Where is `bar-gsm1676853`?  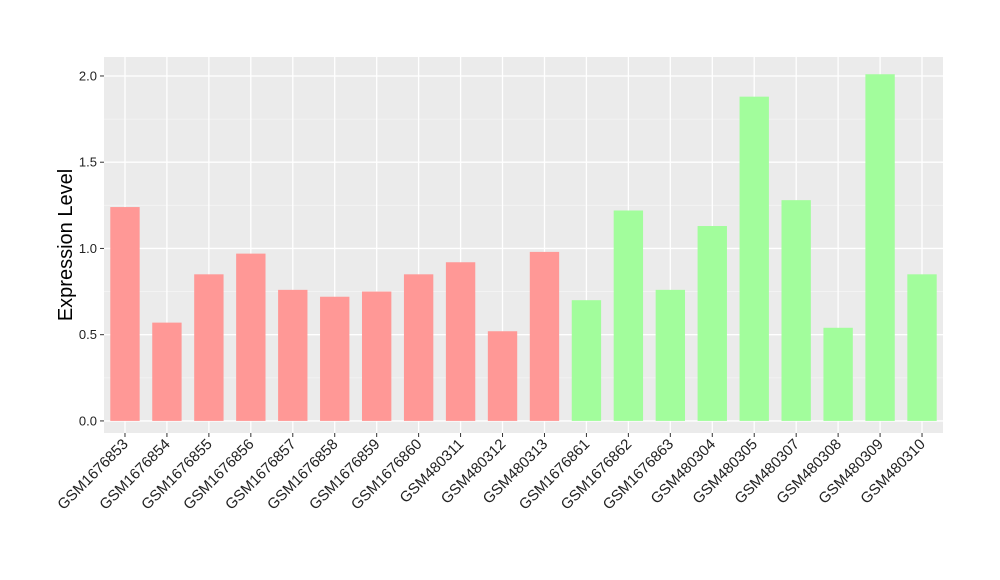
bar-gsm1676853 is located at coordinates (125, 314).